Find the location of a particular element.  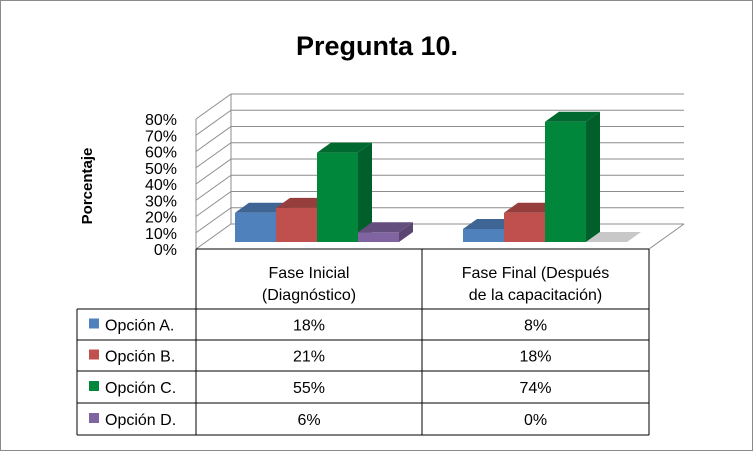

legend-label: Opción C. is located at coordinates (140, 388).